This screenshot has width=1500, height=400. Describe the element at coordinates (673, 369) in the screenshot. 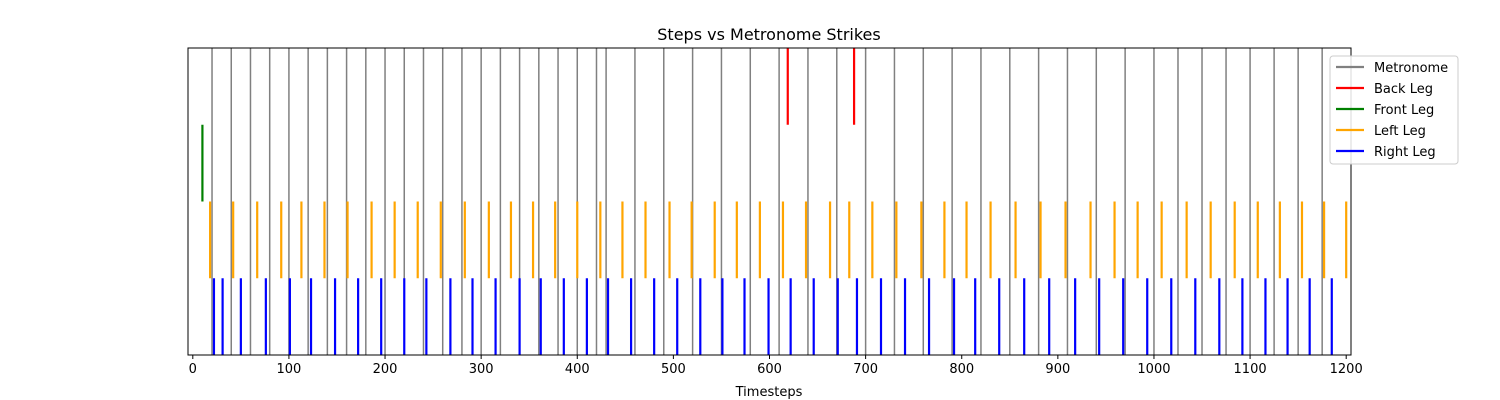

I see `x-tick-label: 500` at that location.